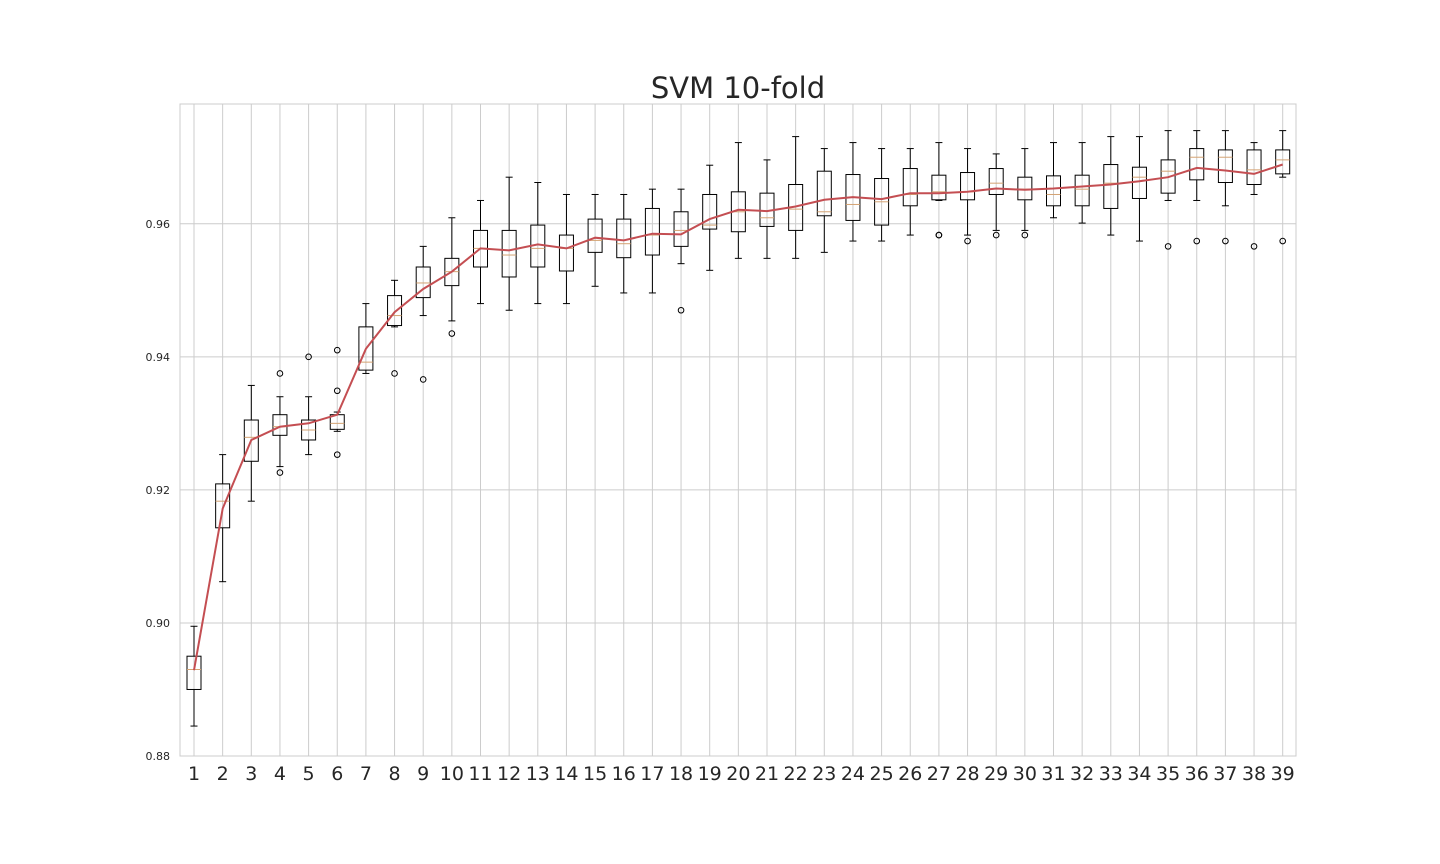 The image size is (1440, 864). I want to click on x-tick-label: 1, so click(194, 774).